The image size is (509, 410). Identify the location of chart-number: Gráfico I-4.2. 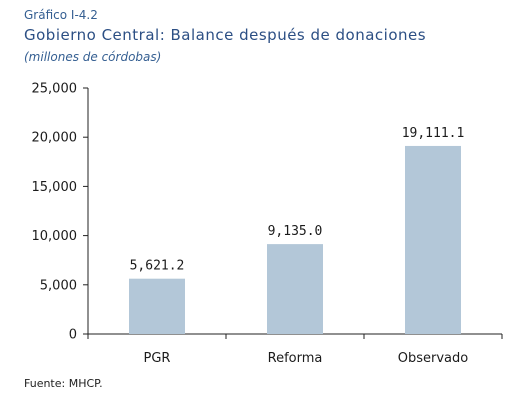
(61, 15).